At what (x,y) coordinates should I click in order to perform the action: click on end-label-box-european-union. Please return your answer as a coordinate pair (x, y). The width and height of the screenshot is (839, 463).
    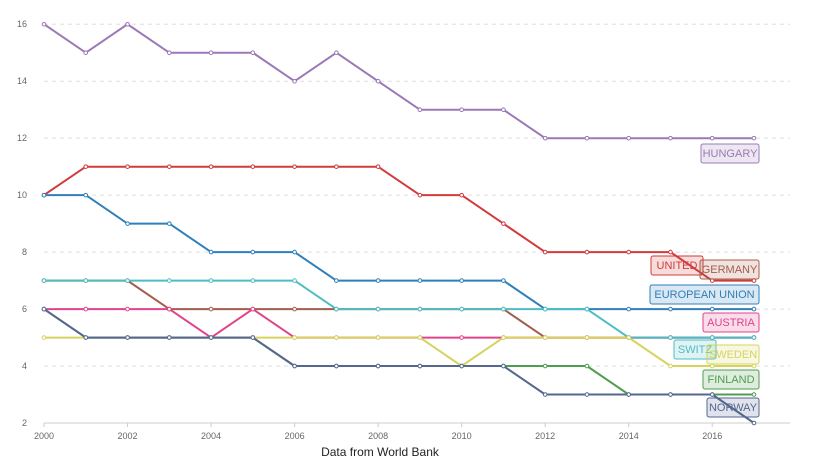
    Looking at the image, I should click on (704, 294).